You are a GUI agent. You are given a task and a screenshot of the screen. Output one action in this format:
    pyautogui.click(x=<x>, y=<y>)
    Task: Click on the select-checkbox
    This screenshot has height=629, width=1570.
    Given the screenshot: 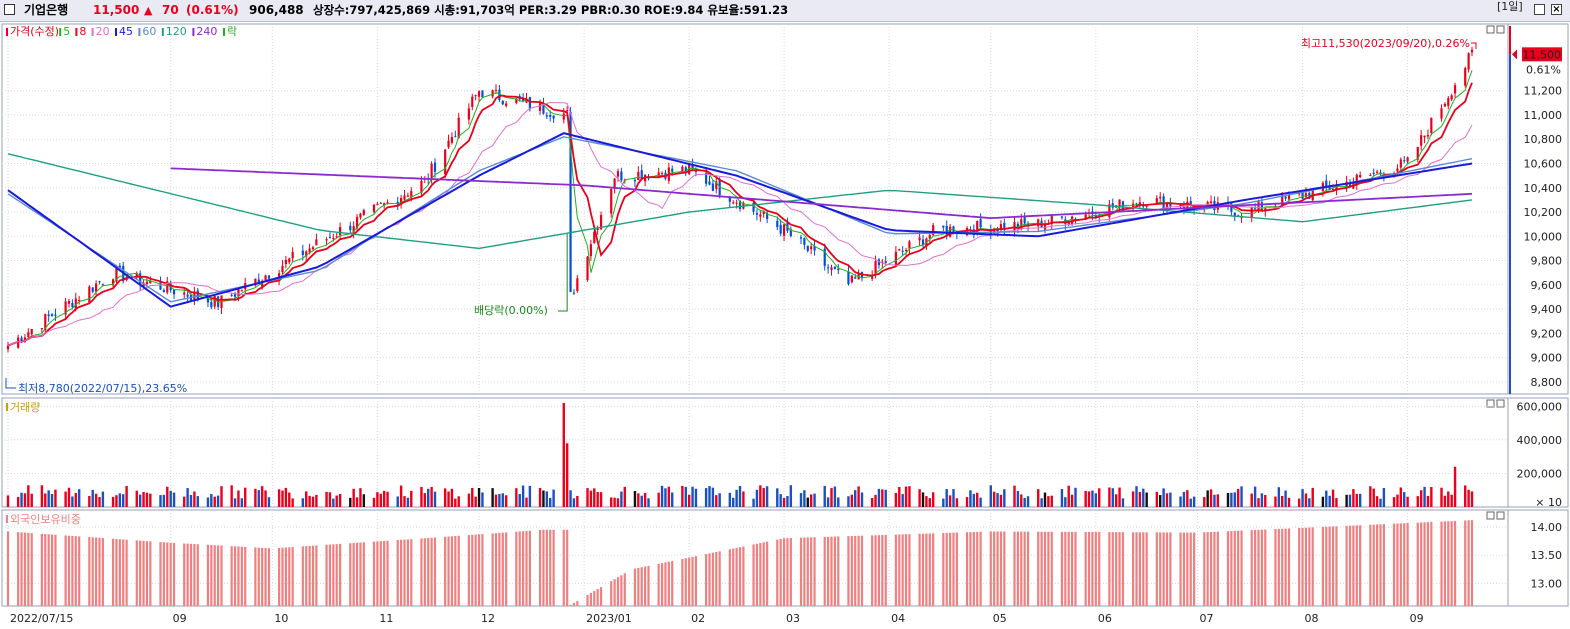 What is the action you would take?
    pyautogui.click(x=9, y=9)
    